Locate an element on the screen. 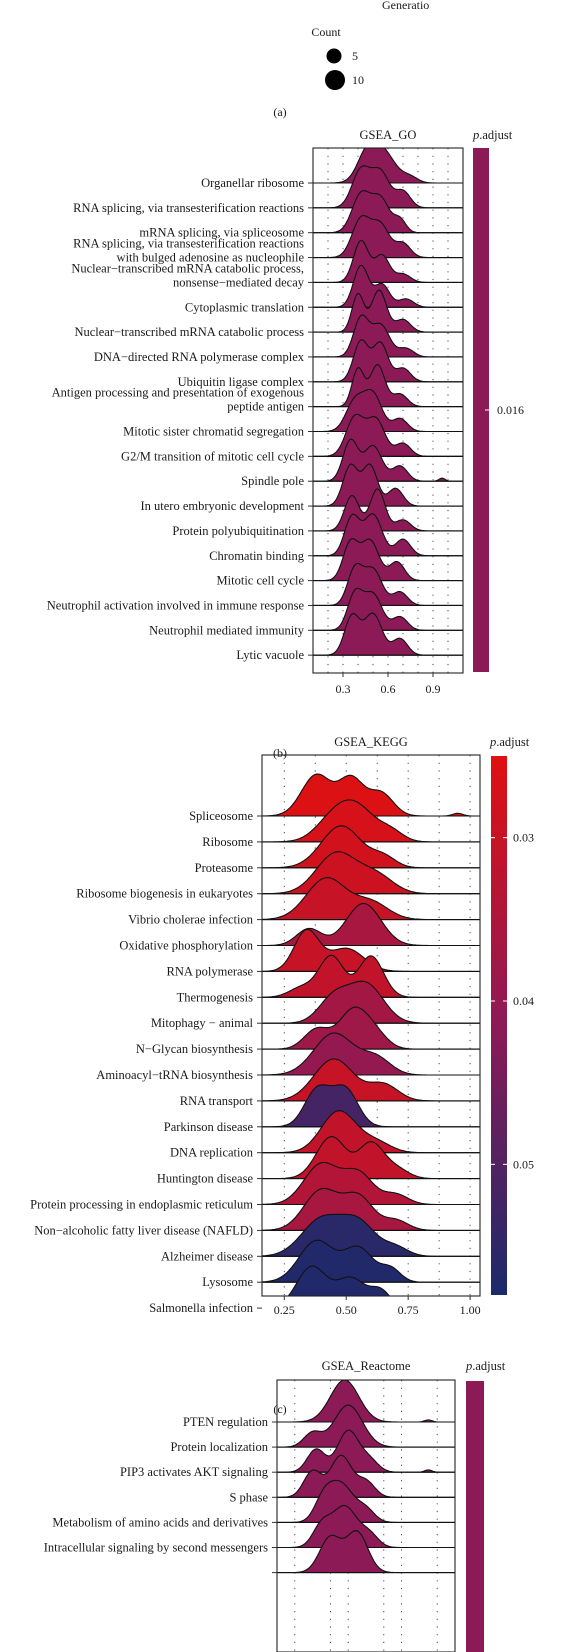  row-label: S phase is located at coordinates (248, 1497).